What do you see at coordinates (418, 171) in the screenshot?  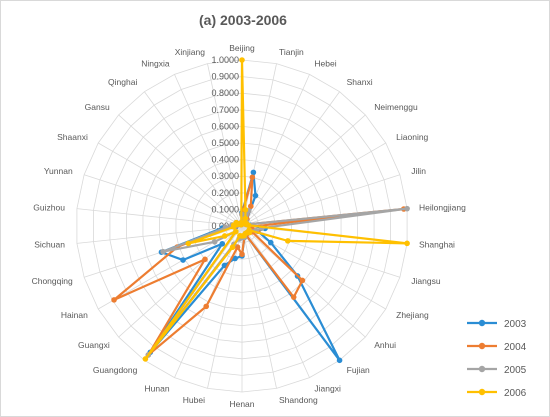 I see `category-label: Jilin` at bounding box center [418, 171].